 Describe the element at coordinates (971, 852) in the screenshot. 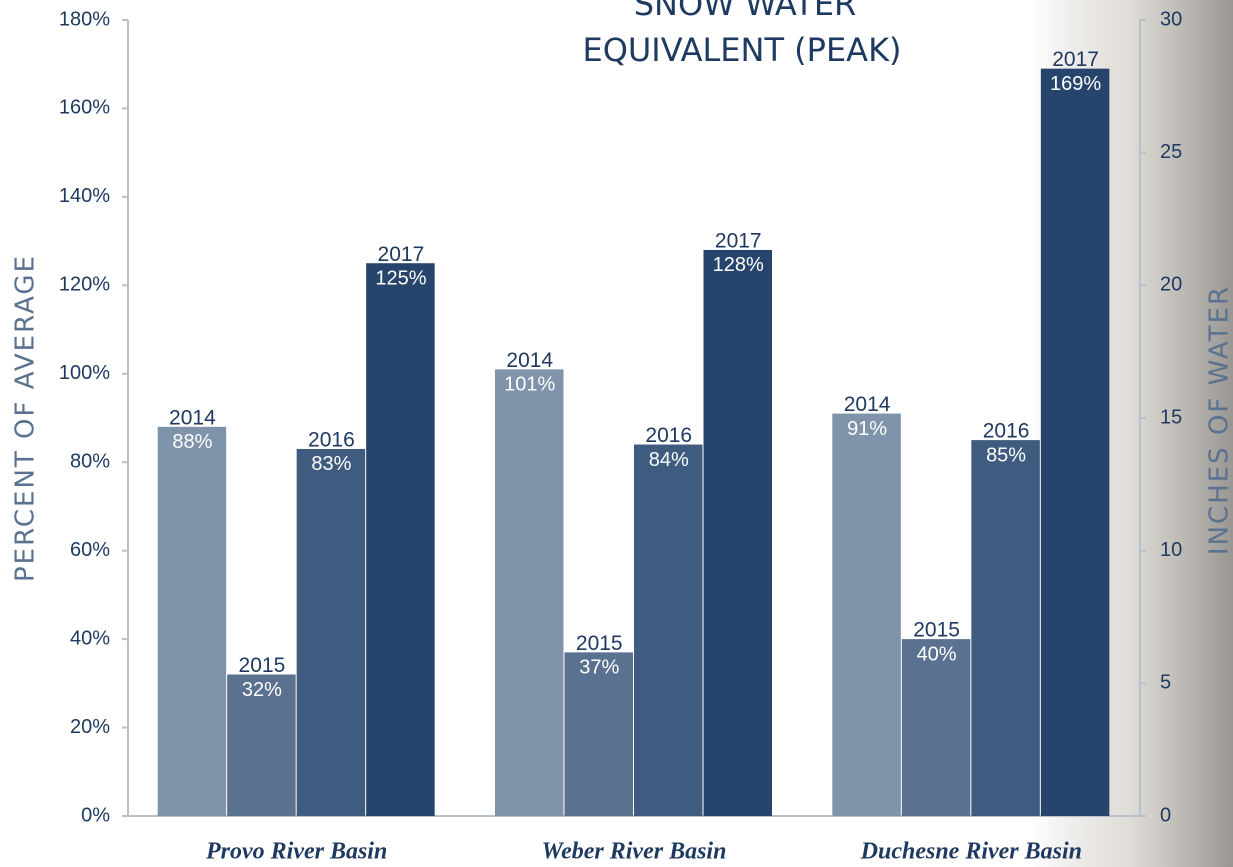

I see `x-tick-label: Duchesne River Basin` at that location.